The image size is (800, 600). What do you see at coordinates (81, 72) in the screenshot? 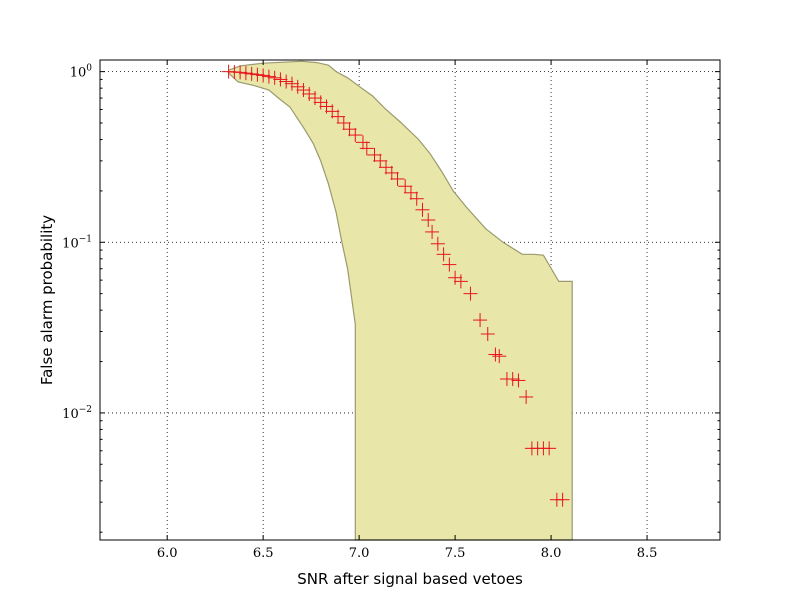
I see `y-tick-label: 10⁰` at bounding box center [81, 72].